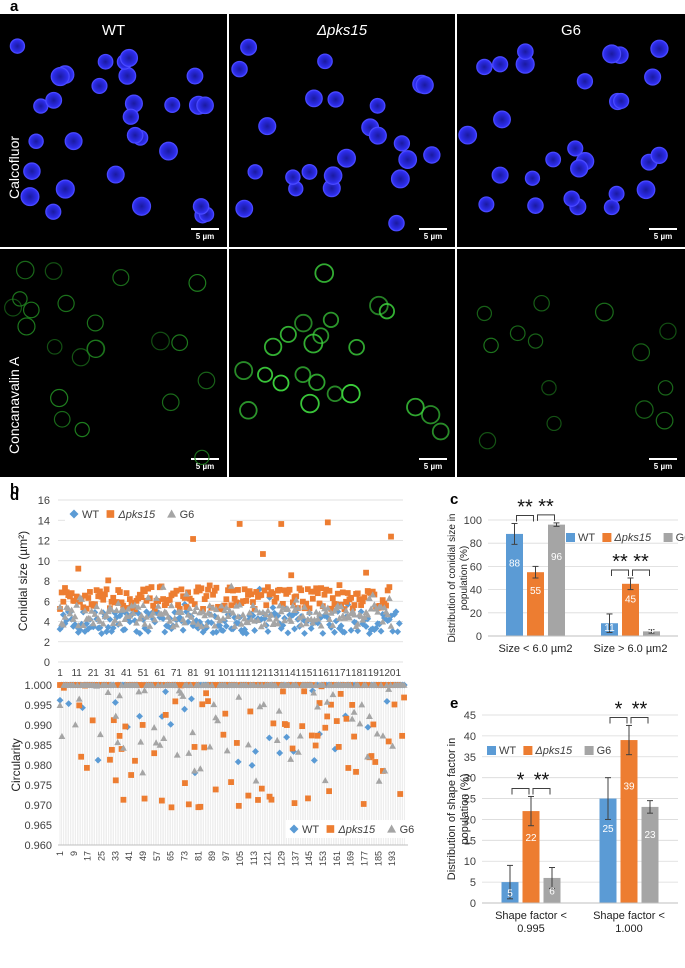  I want to click on y-tick-label: 10, so click(44, 562).